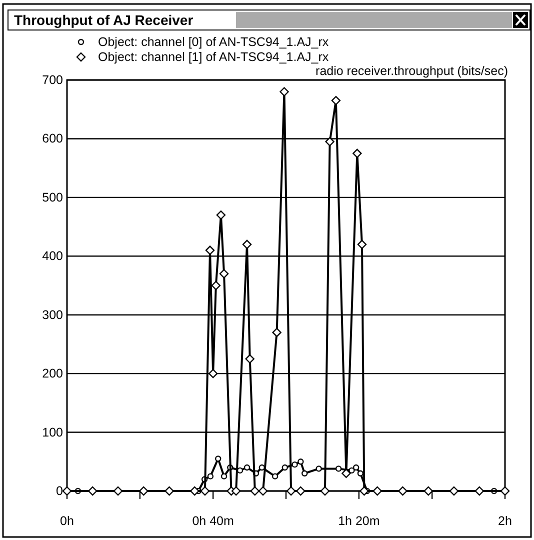 Image resolution: width=534 pixels, height=540 pixels. I want to click on chart-subtitle: radio receiver.throughput (bits/sec), so click(412, 71).